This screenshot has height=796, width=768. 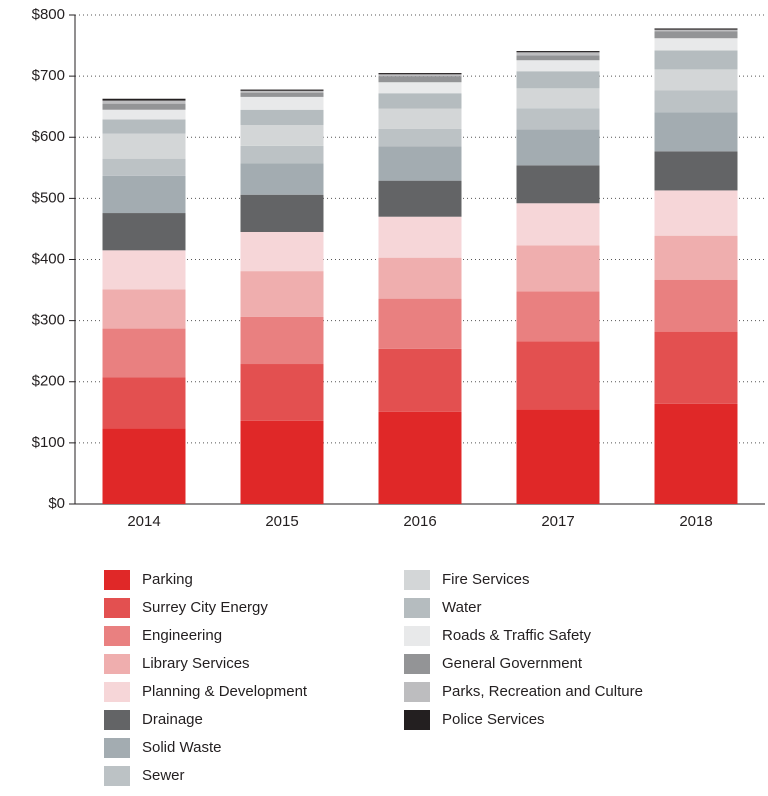 I want to click on legend-label: Fire Services, so click(x=486, y=579).